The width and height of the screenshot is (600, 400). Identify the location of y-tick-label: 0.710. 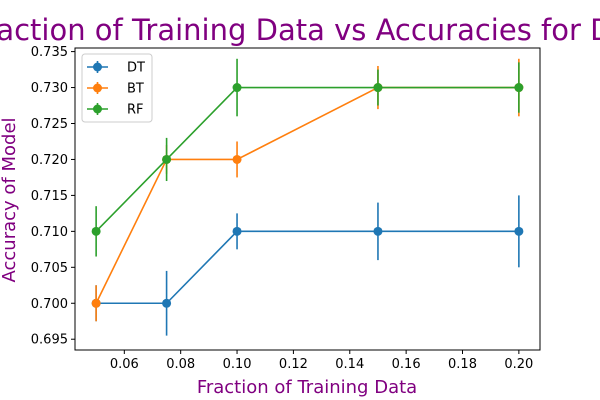
(49, 232).